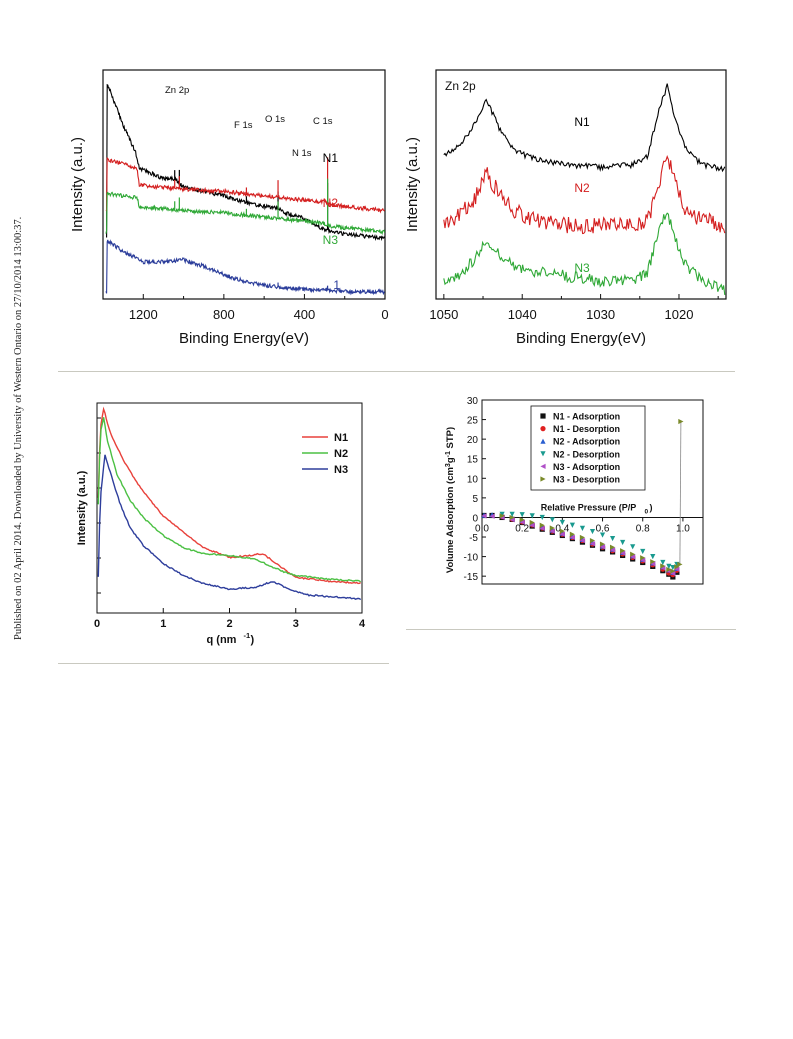 The image size is (793, 1039). What do you see at coordinates (224, 314) in the screenshot?
I see `x-tick-label: 800` at bounding box center [224, 314].